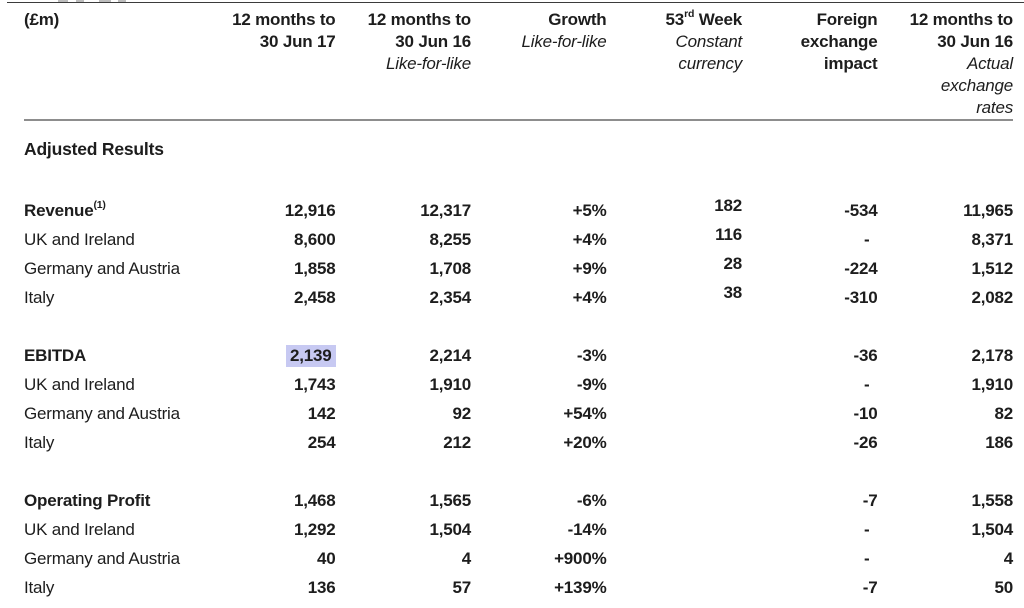 Image resolution: width=1024 pixels, height=608 pixels. Describe the element at coordinates (988, 210) in the screenshot. I see `value: 11,965` at that location.